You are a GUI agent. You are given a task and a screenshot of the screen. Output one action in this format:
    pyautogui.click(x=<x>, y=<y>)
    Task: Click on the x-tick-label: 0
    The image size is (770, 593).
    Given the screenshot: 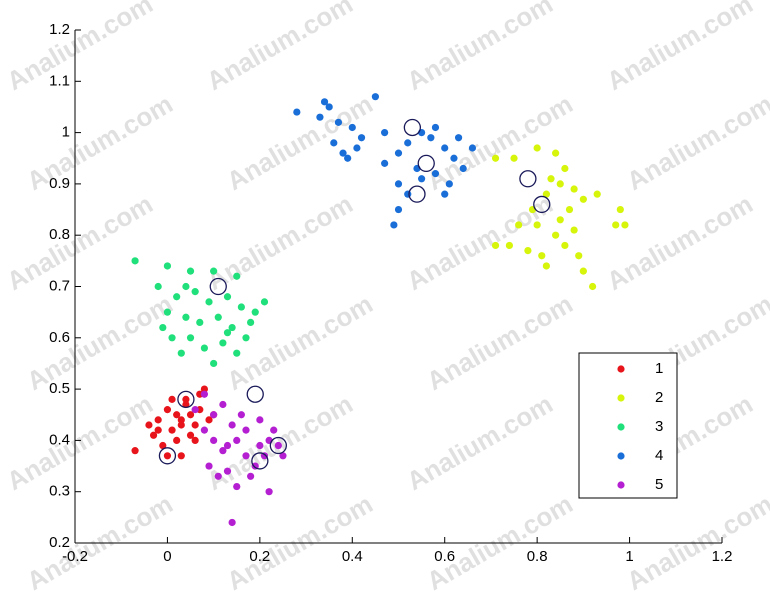 What is the action you would take?
    pyautogui.click(x=167, y=556)
    